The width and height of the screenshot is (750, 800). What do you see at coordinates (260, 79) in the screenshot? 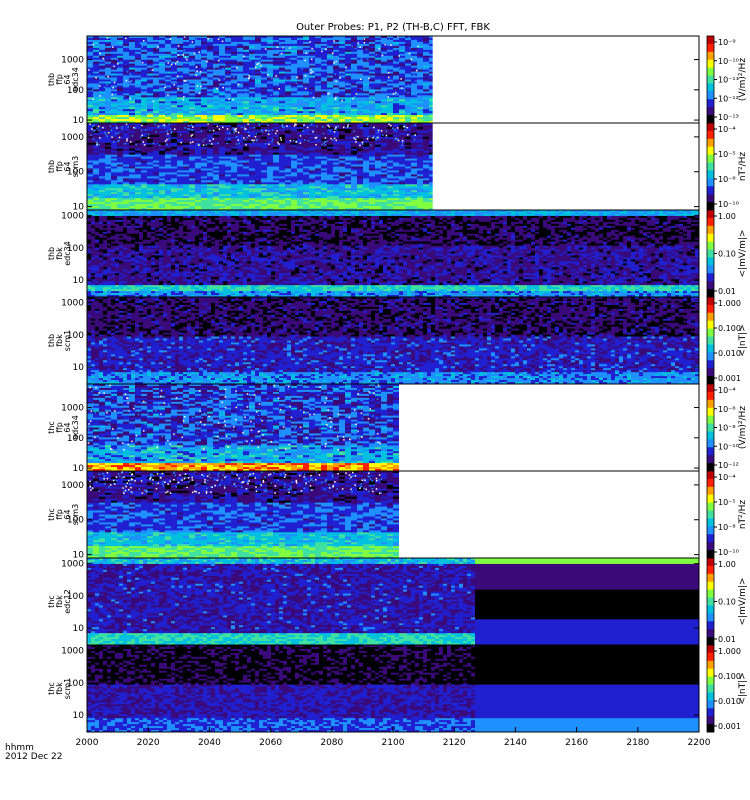
I see `heatmap-cells` at bounding box center [260, 79].